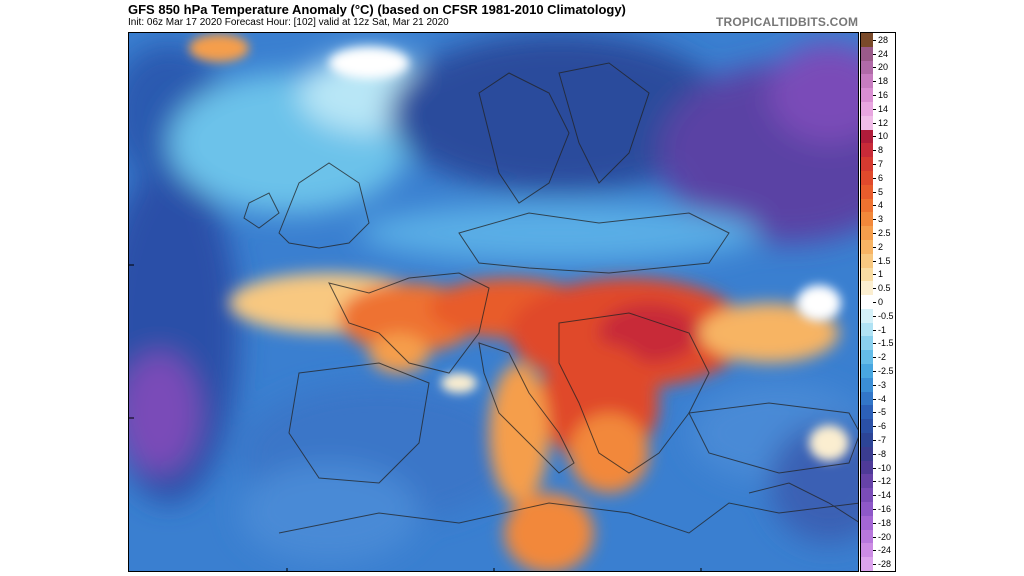 The image size is (1024, 576). I want to click on legend-label: -0.5, so click(886, 315).